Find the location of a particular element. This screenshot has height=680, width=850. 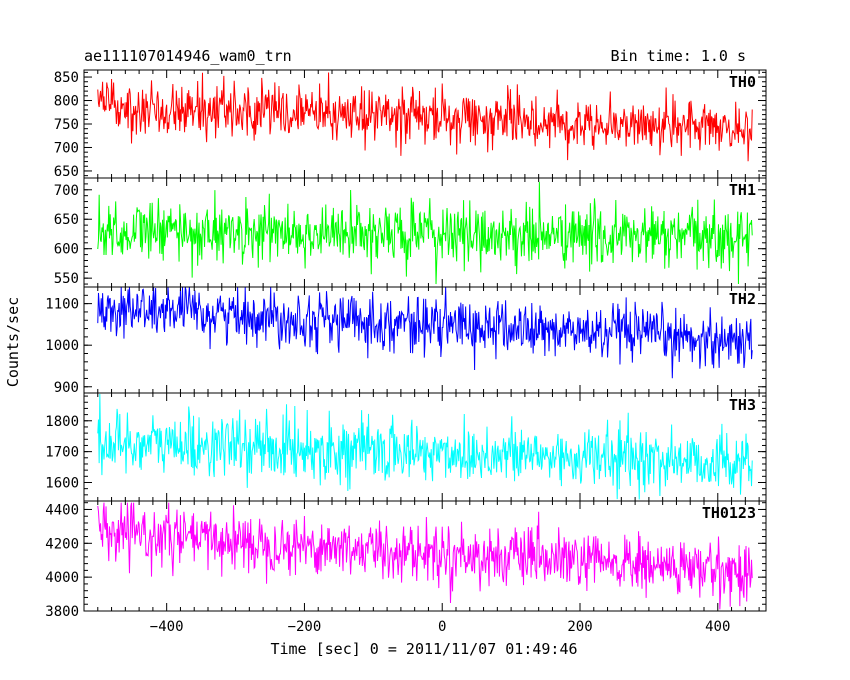

y-tick-label: 850 is located at coordinates (66, 78).